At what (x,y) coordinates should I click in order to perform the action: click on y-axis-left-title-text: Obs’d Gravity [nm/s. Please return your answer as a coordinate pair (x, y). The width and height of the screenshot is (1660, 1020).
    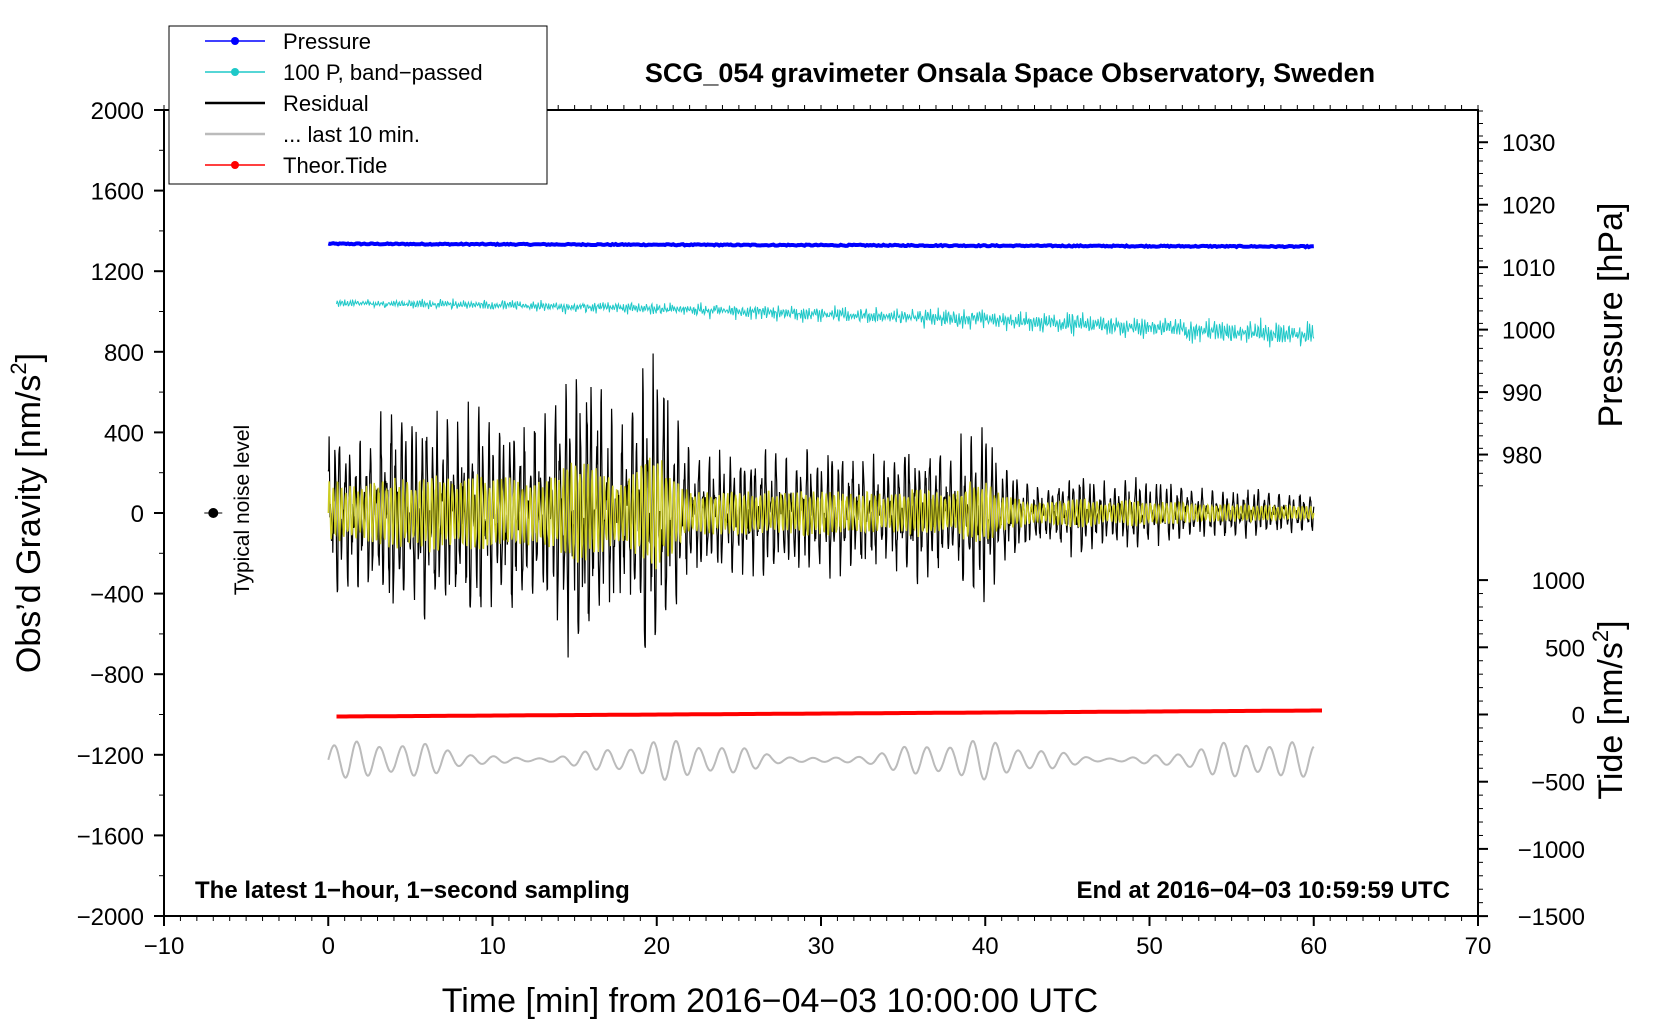
    Looking at the image, I should click on (29, 524).